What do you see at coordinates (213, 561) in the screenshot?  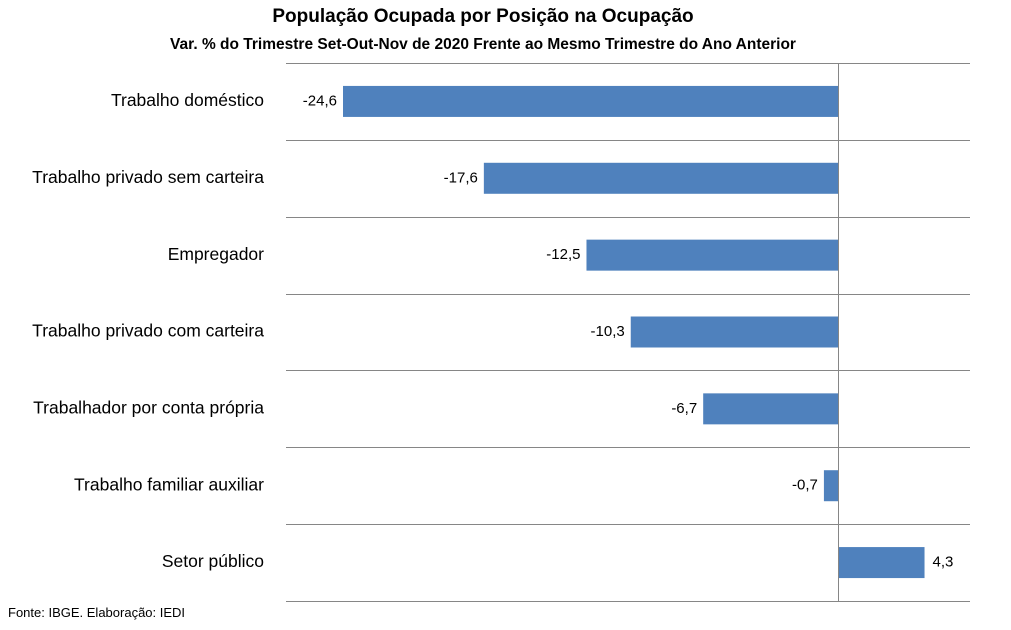 I see `category-label: Setor público` at bounding box center [213, 561].